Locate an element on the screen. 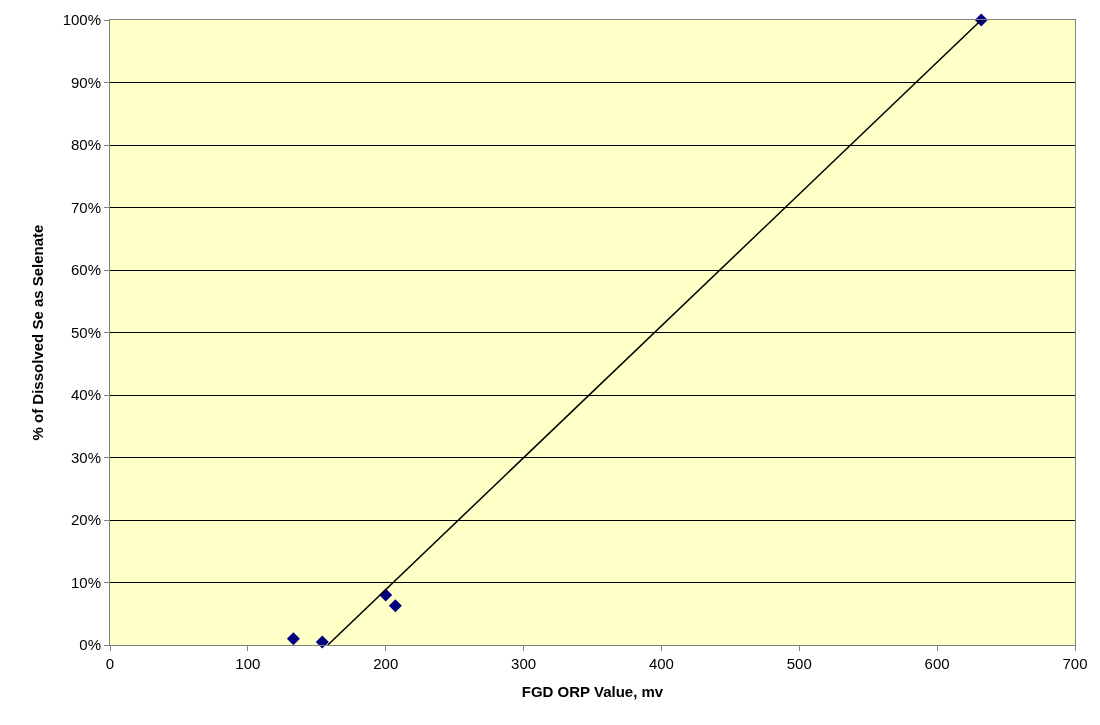 The image size is (1100, 725). x-axis-title: FGD ORP Value, mv is located at coordinates (592, 691).